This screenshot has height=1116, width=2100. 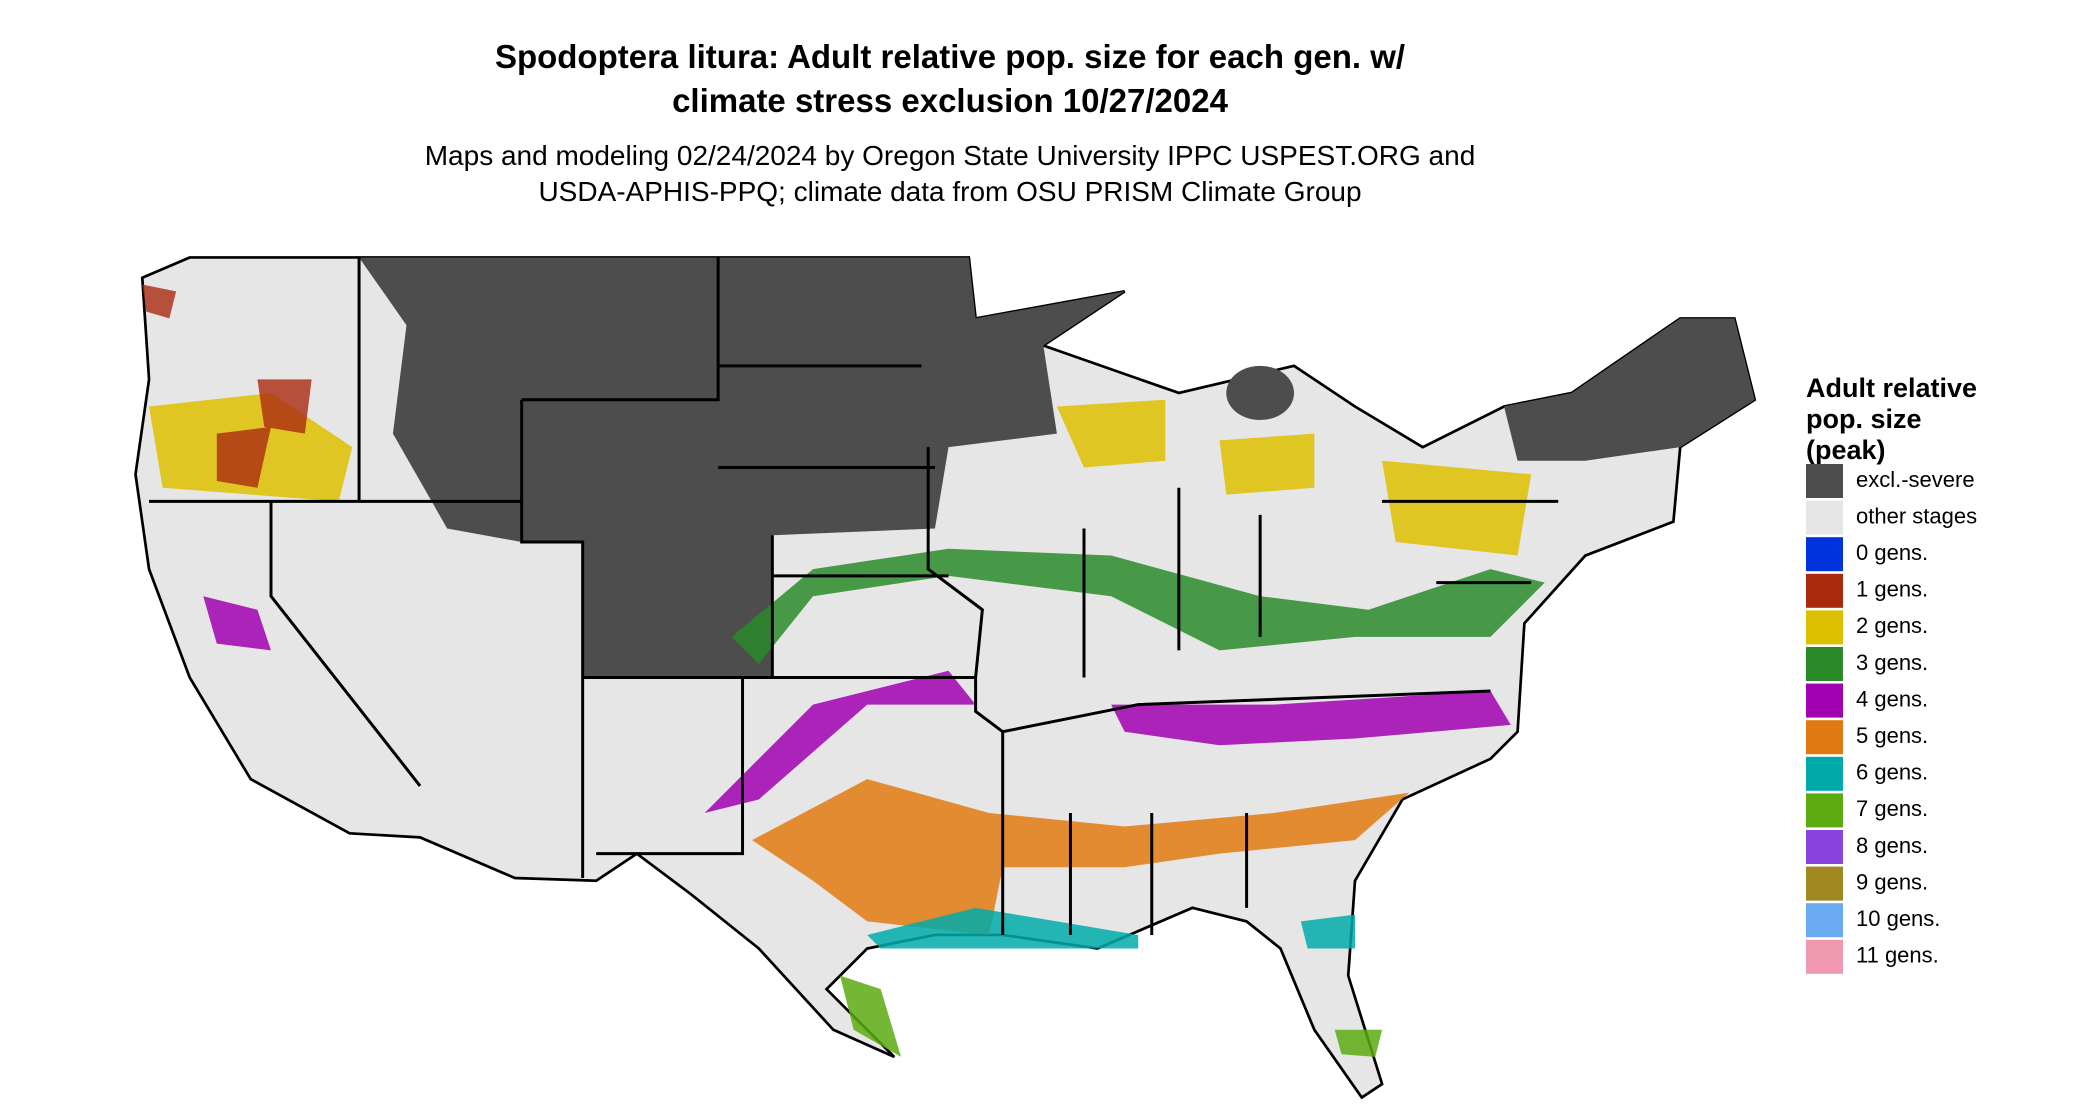 What do you see at coordinates (1892, 589) in the screenshot?
I see `legend-label: 1 gens.` at bounding box center [1892, 589].